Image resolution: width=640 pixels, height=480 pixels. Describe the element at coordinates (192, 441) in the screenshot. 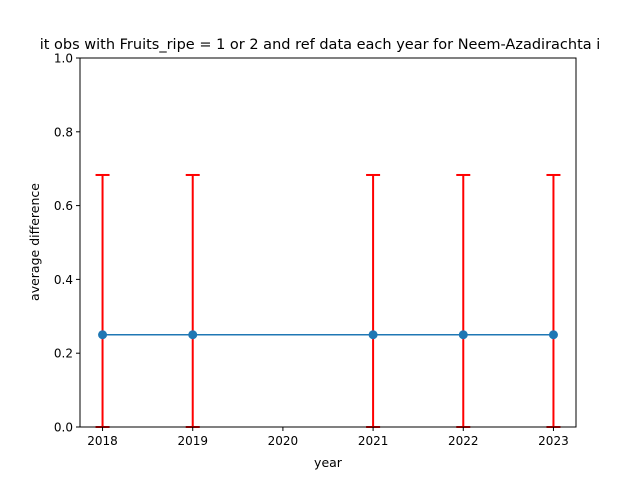

I see `x-tick-label: 2019` at that location.